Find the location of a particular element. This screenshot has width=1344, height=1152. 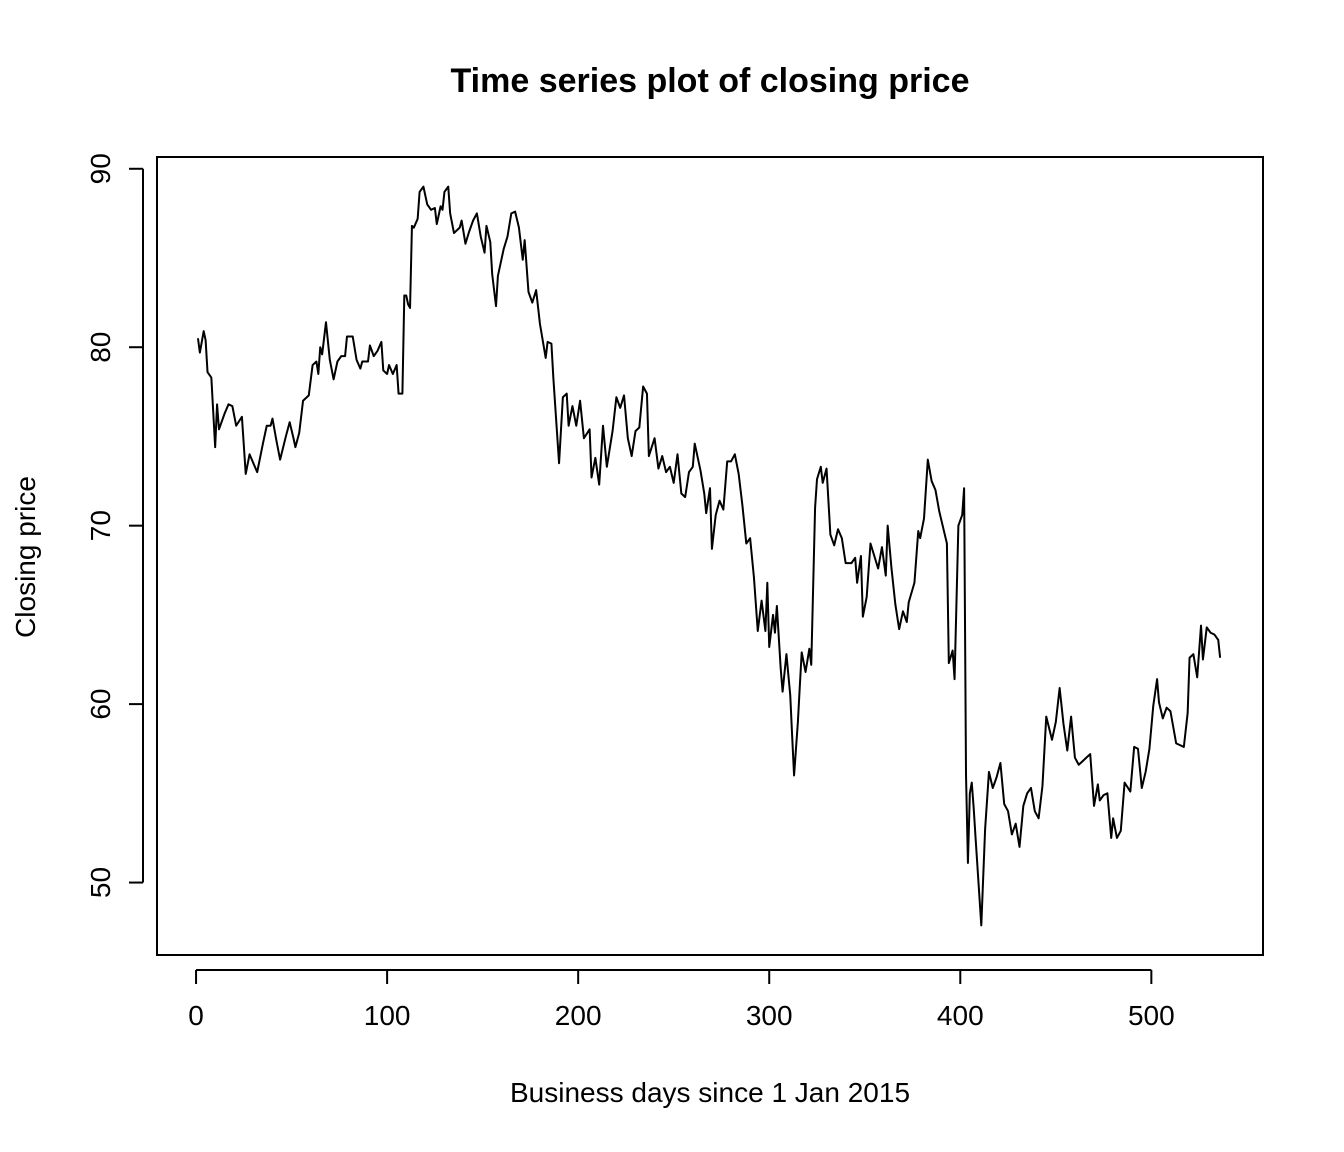

x-tick-label: 400 is located at coordinates (960, 1015).